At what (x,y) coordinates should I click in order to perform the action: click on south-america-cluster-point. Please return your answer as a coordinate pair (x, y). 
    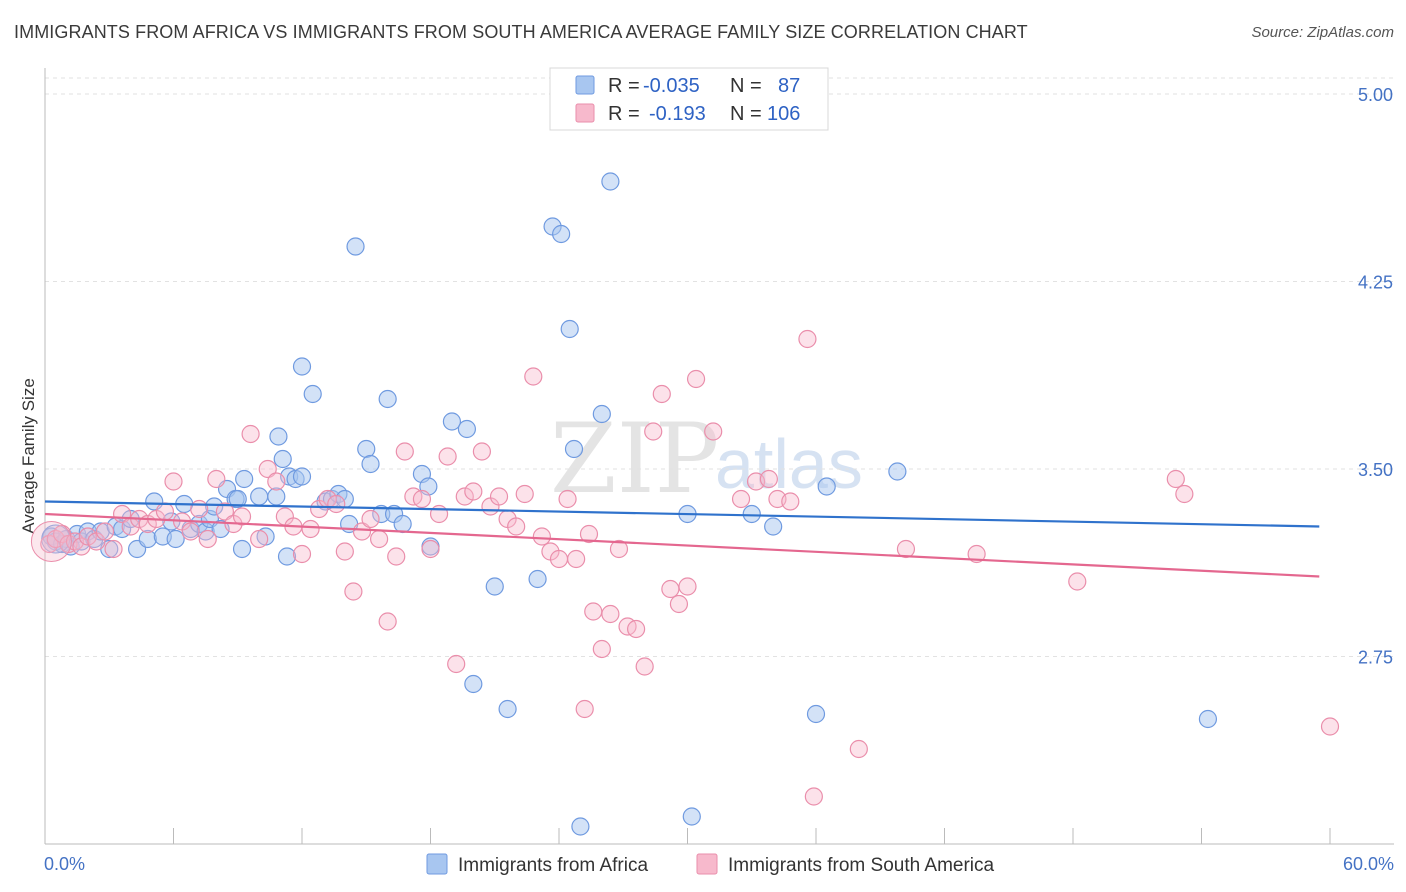
    Looking at the image, I should click on (51, 541).